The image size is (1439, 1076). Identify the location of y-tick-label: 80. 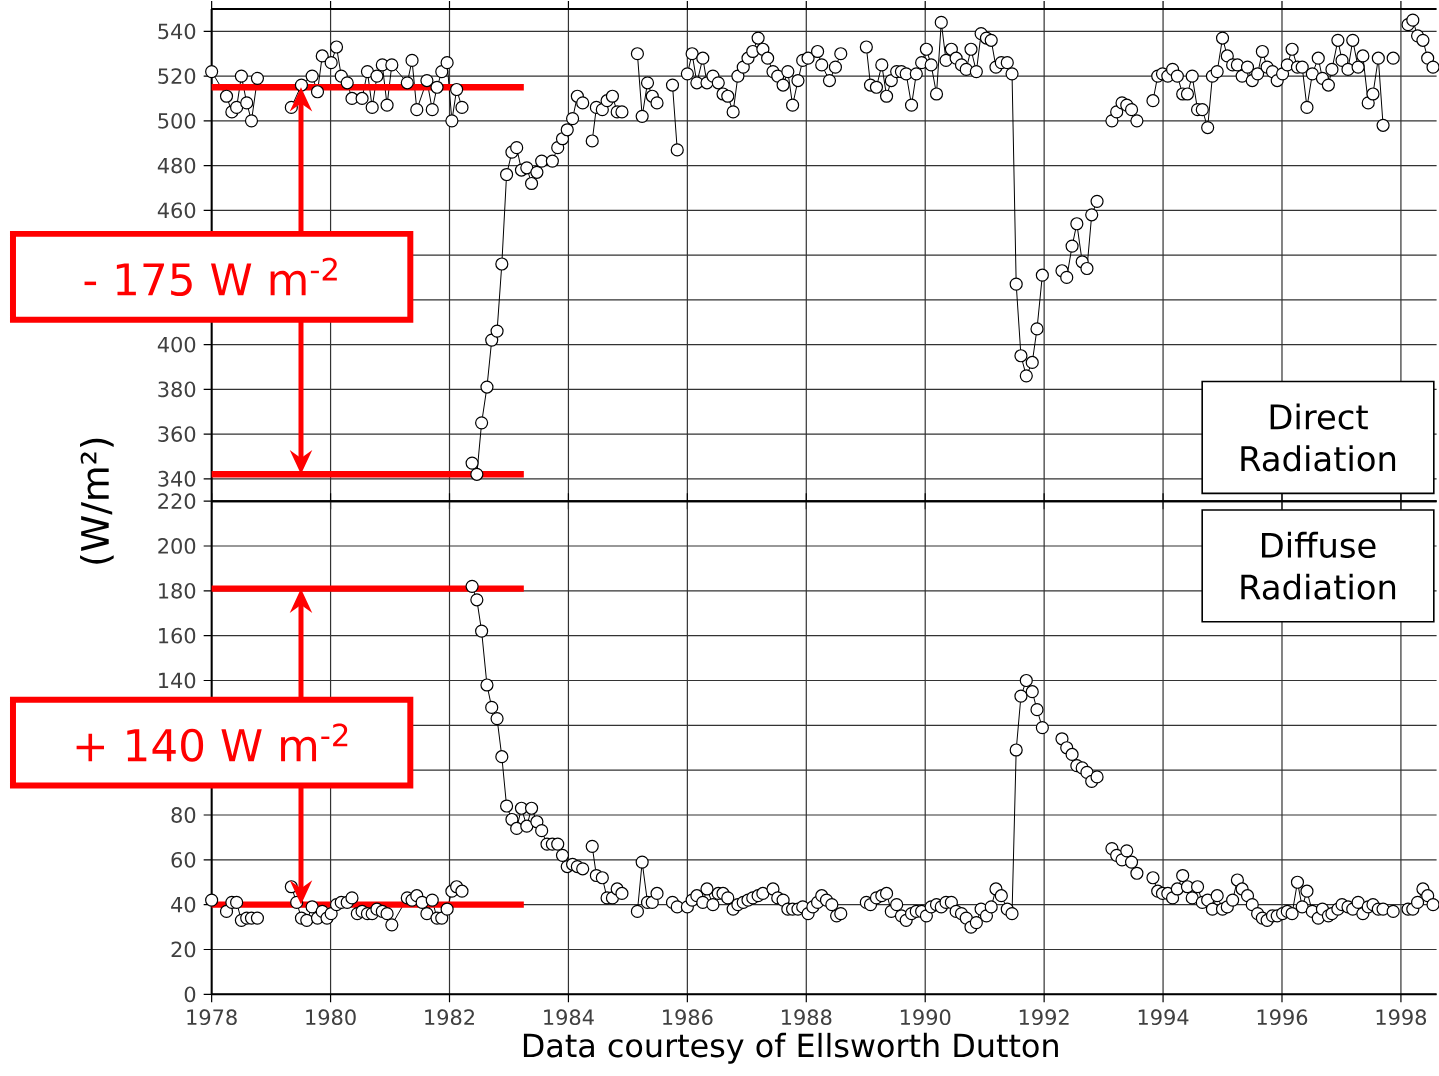
(183, 815).